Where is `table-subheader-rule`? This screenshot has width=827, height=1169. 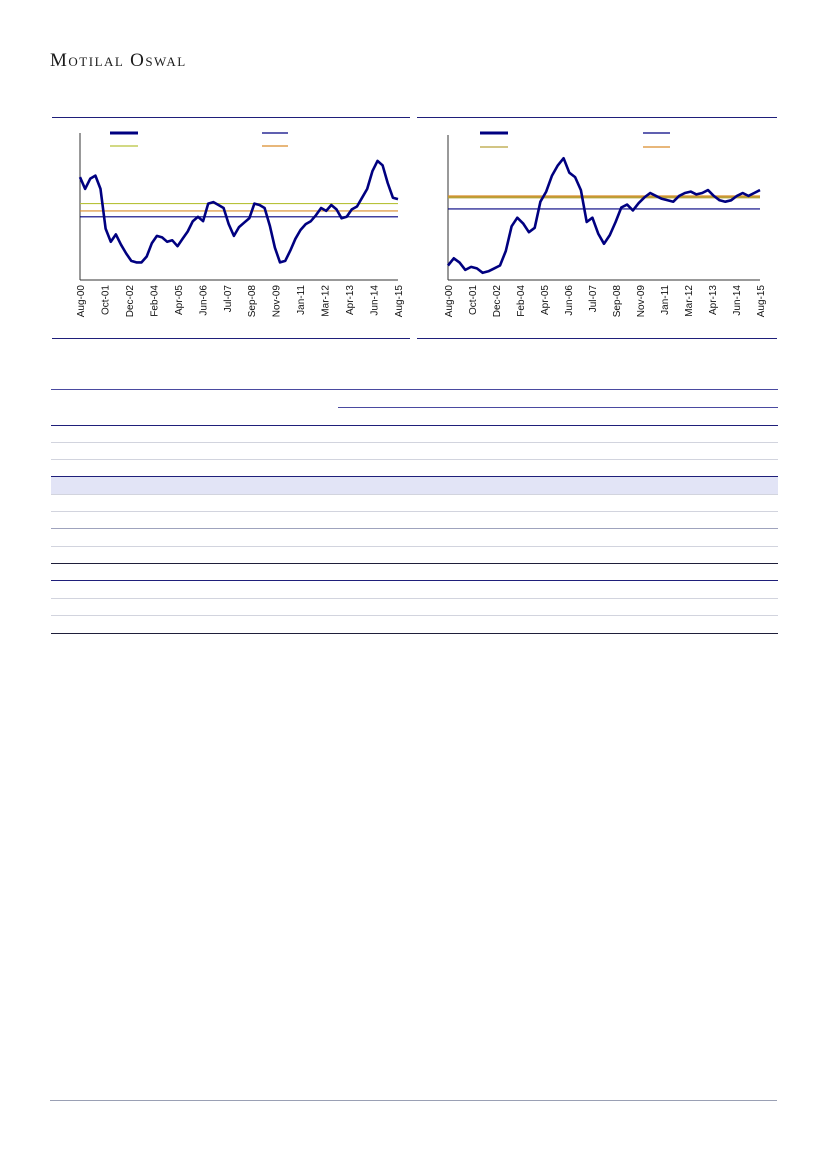
table-subheader-rule is located at coordinates (558, 407).